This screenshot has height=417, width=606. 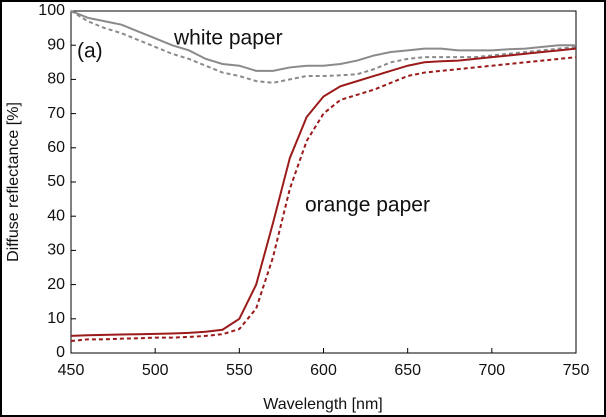 What do you see at coordinates (322, 404) in the screenshot?
I see `x-axis-label: Wavelength [nm]` at bounding box center [322, 404].